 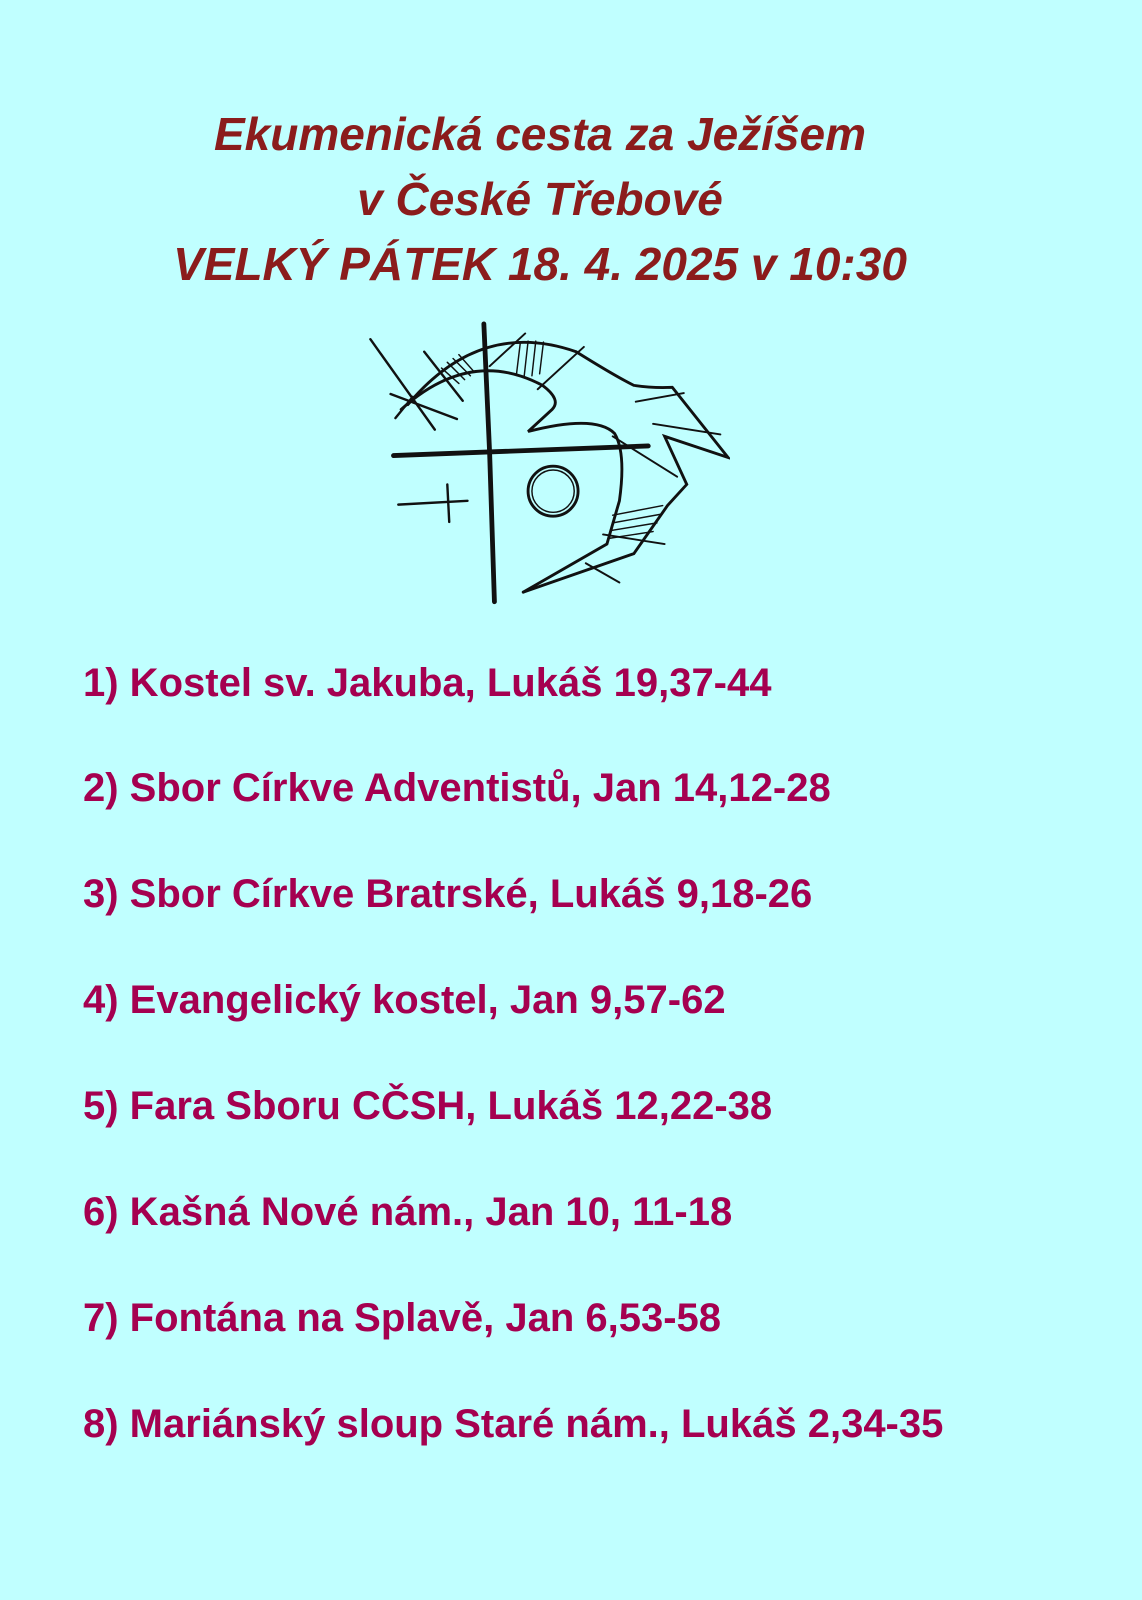 I want to click on title-line-2: v České Třebové, so click(x=540, y=199).